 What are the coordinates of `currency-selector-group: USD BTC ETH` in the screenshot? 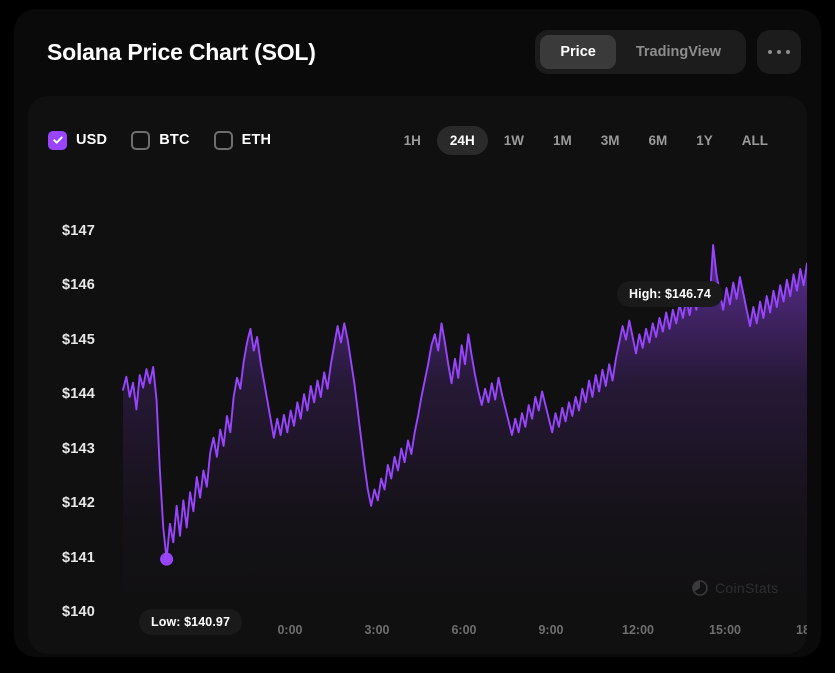 It's located at (160, 140).